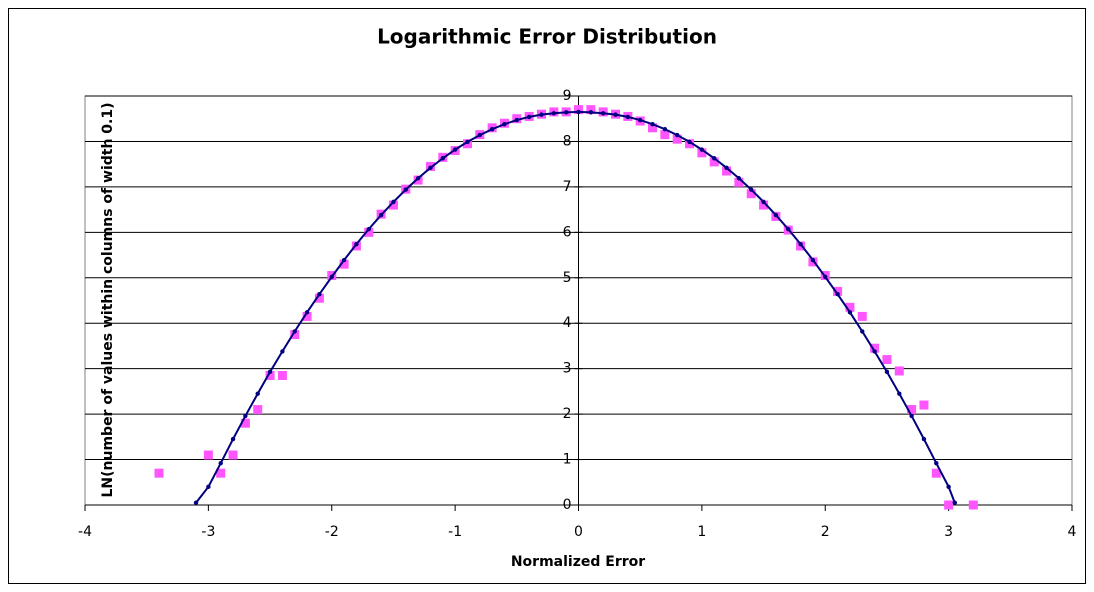 This screenshot has width=1094, height=592. What do you see at coordinates (578, 562) in the screenshot?
I see `x-axis-label: Normalized Error` at bounding box center [578, 562].